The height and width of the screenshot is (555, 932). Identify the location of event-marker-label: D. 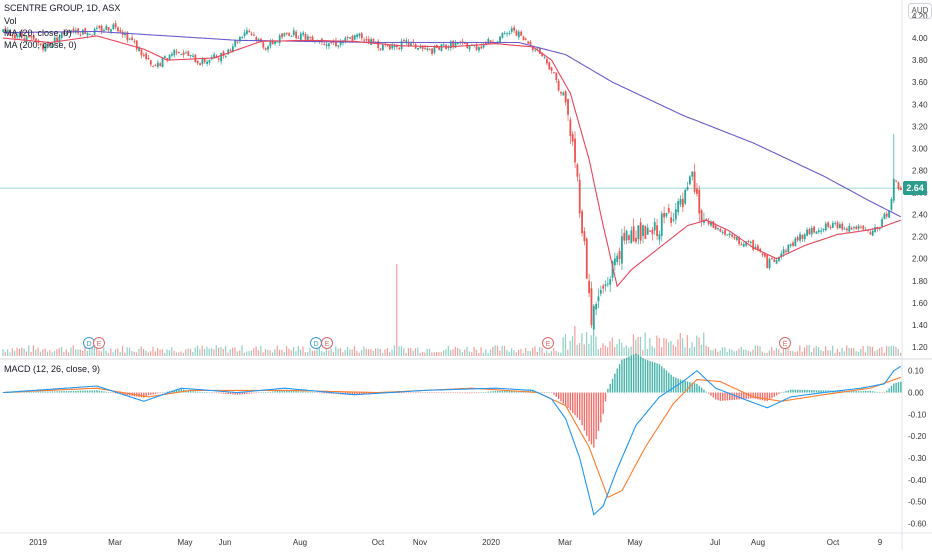
(88, 344).